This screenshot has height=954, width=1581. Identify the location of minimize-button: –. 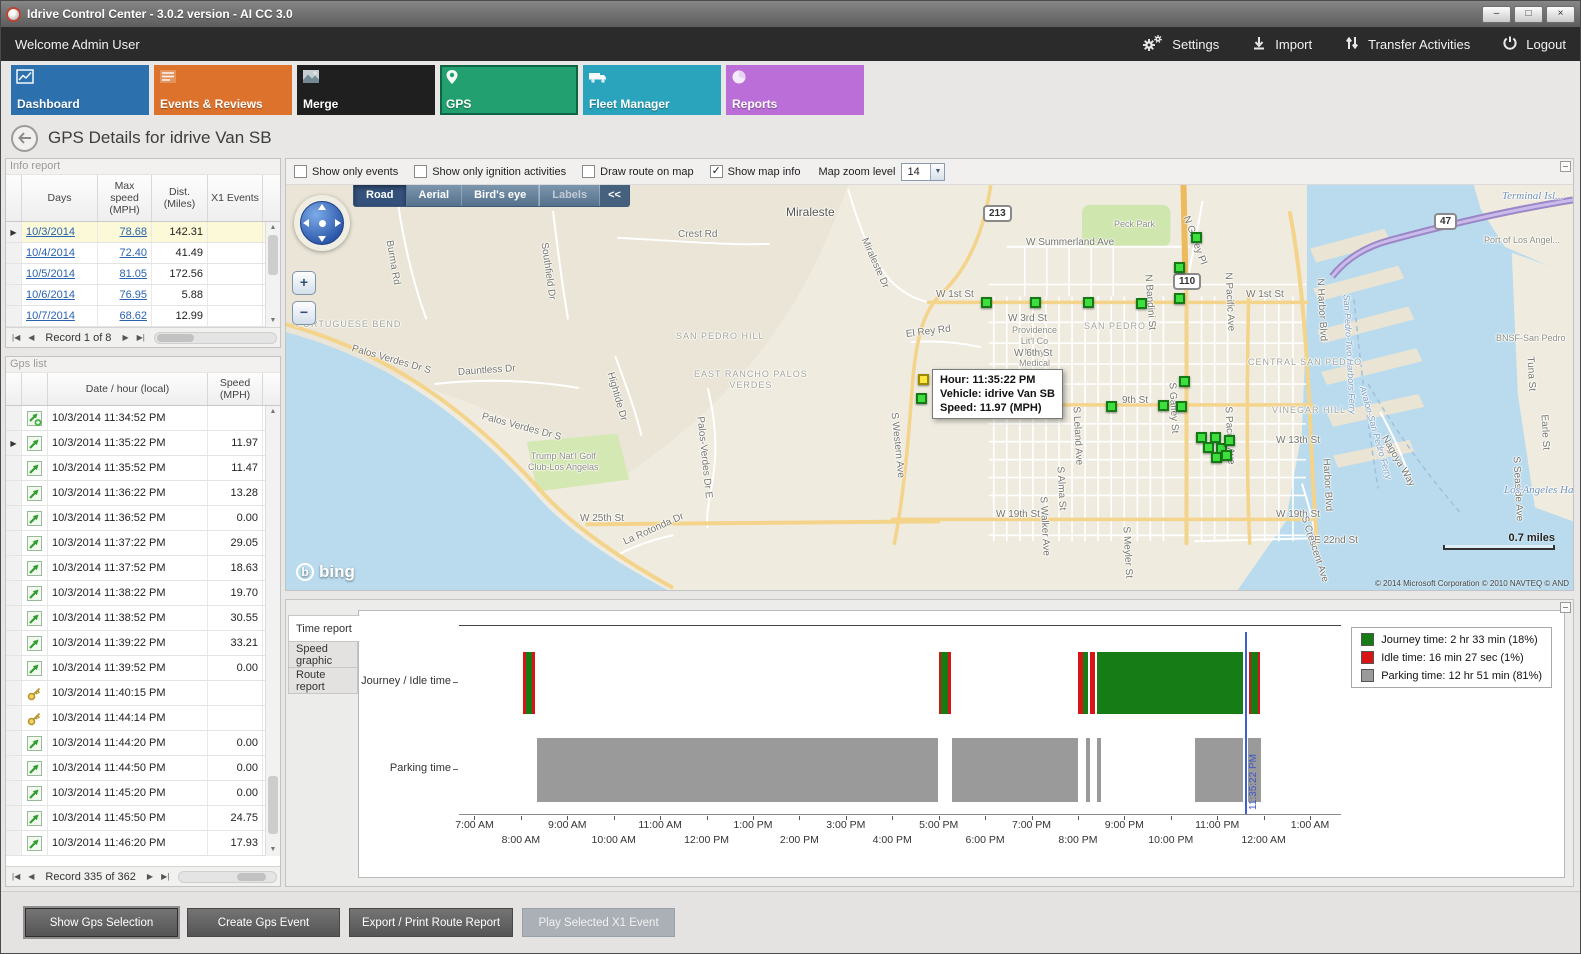
(1496, 14).